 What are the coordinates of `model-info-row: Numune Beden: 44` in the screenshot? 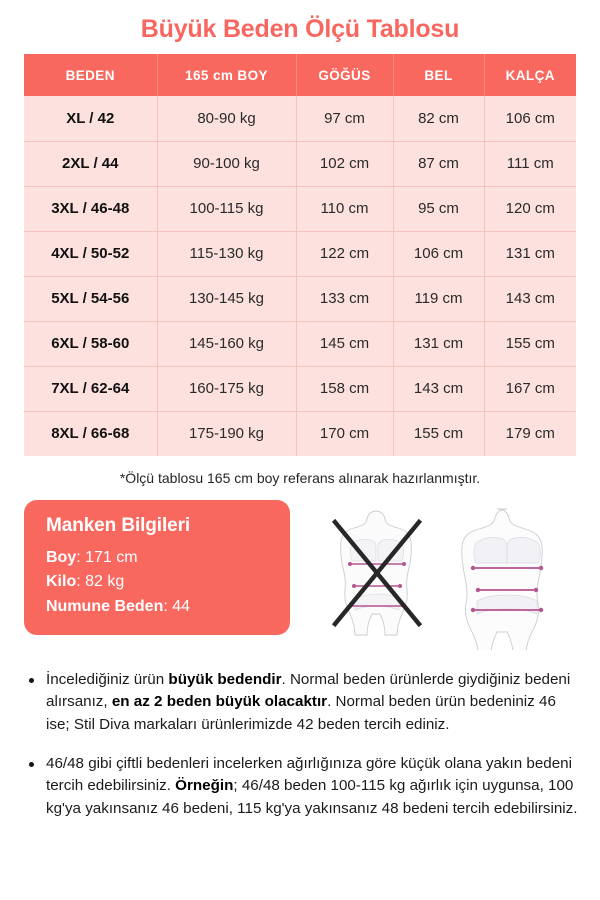 It's located at (168, 607).